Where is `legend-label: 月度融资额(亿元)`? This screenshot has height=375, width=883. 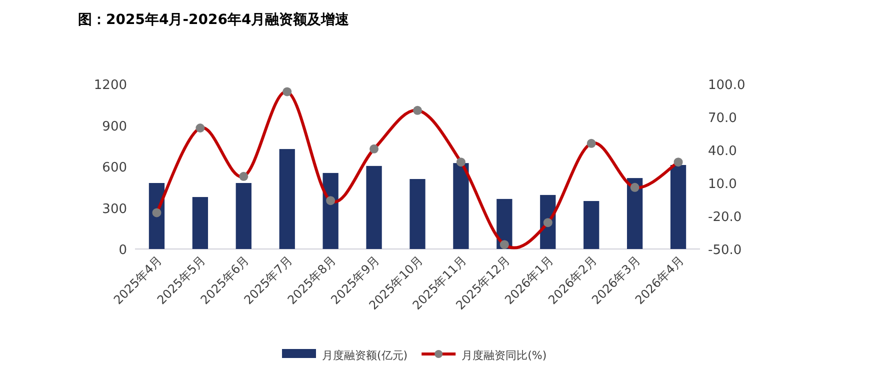
legend-label: 月度融资额(亿元) is located at coordinates (365, 355).